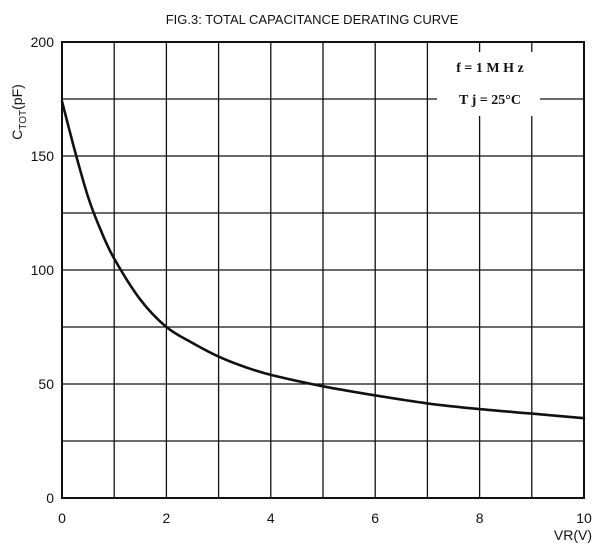 Image resolution: width=598 pixels, height=545 pixels. I want to click on x-tick-label: 2, so click(167, 518).